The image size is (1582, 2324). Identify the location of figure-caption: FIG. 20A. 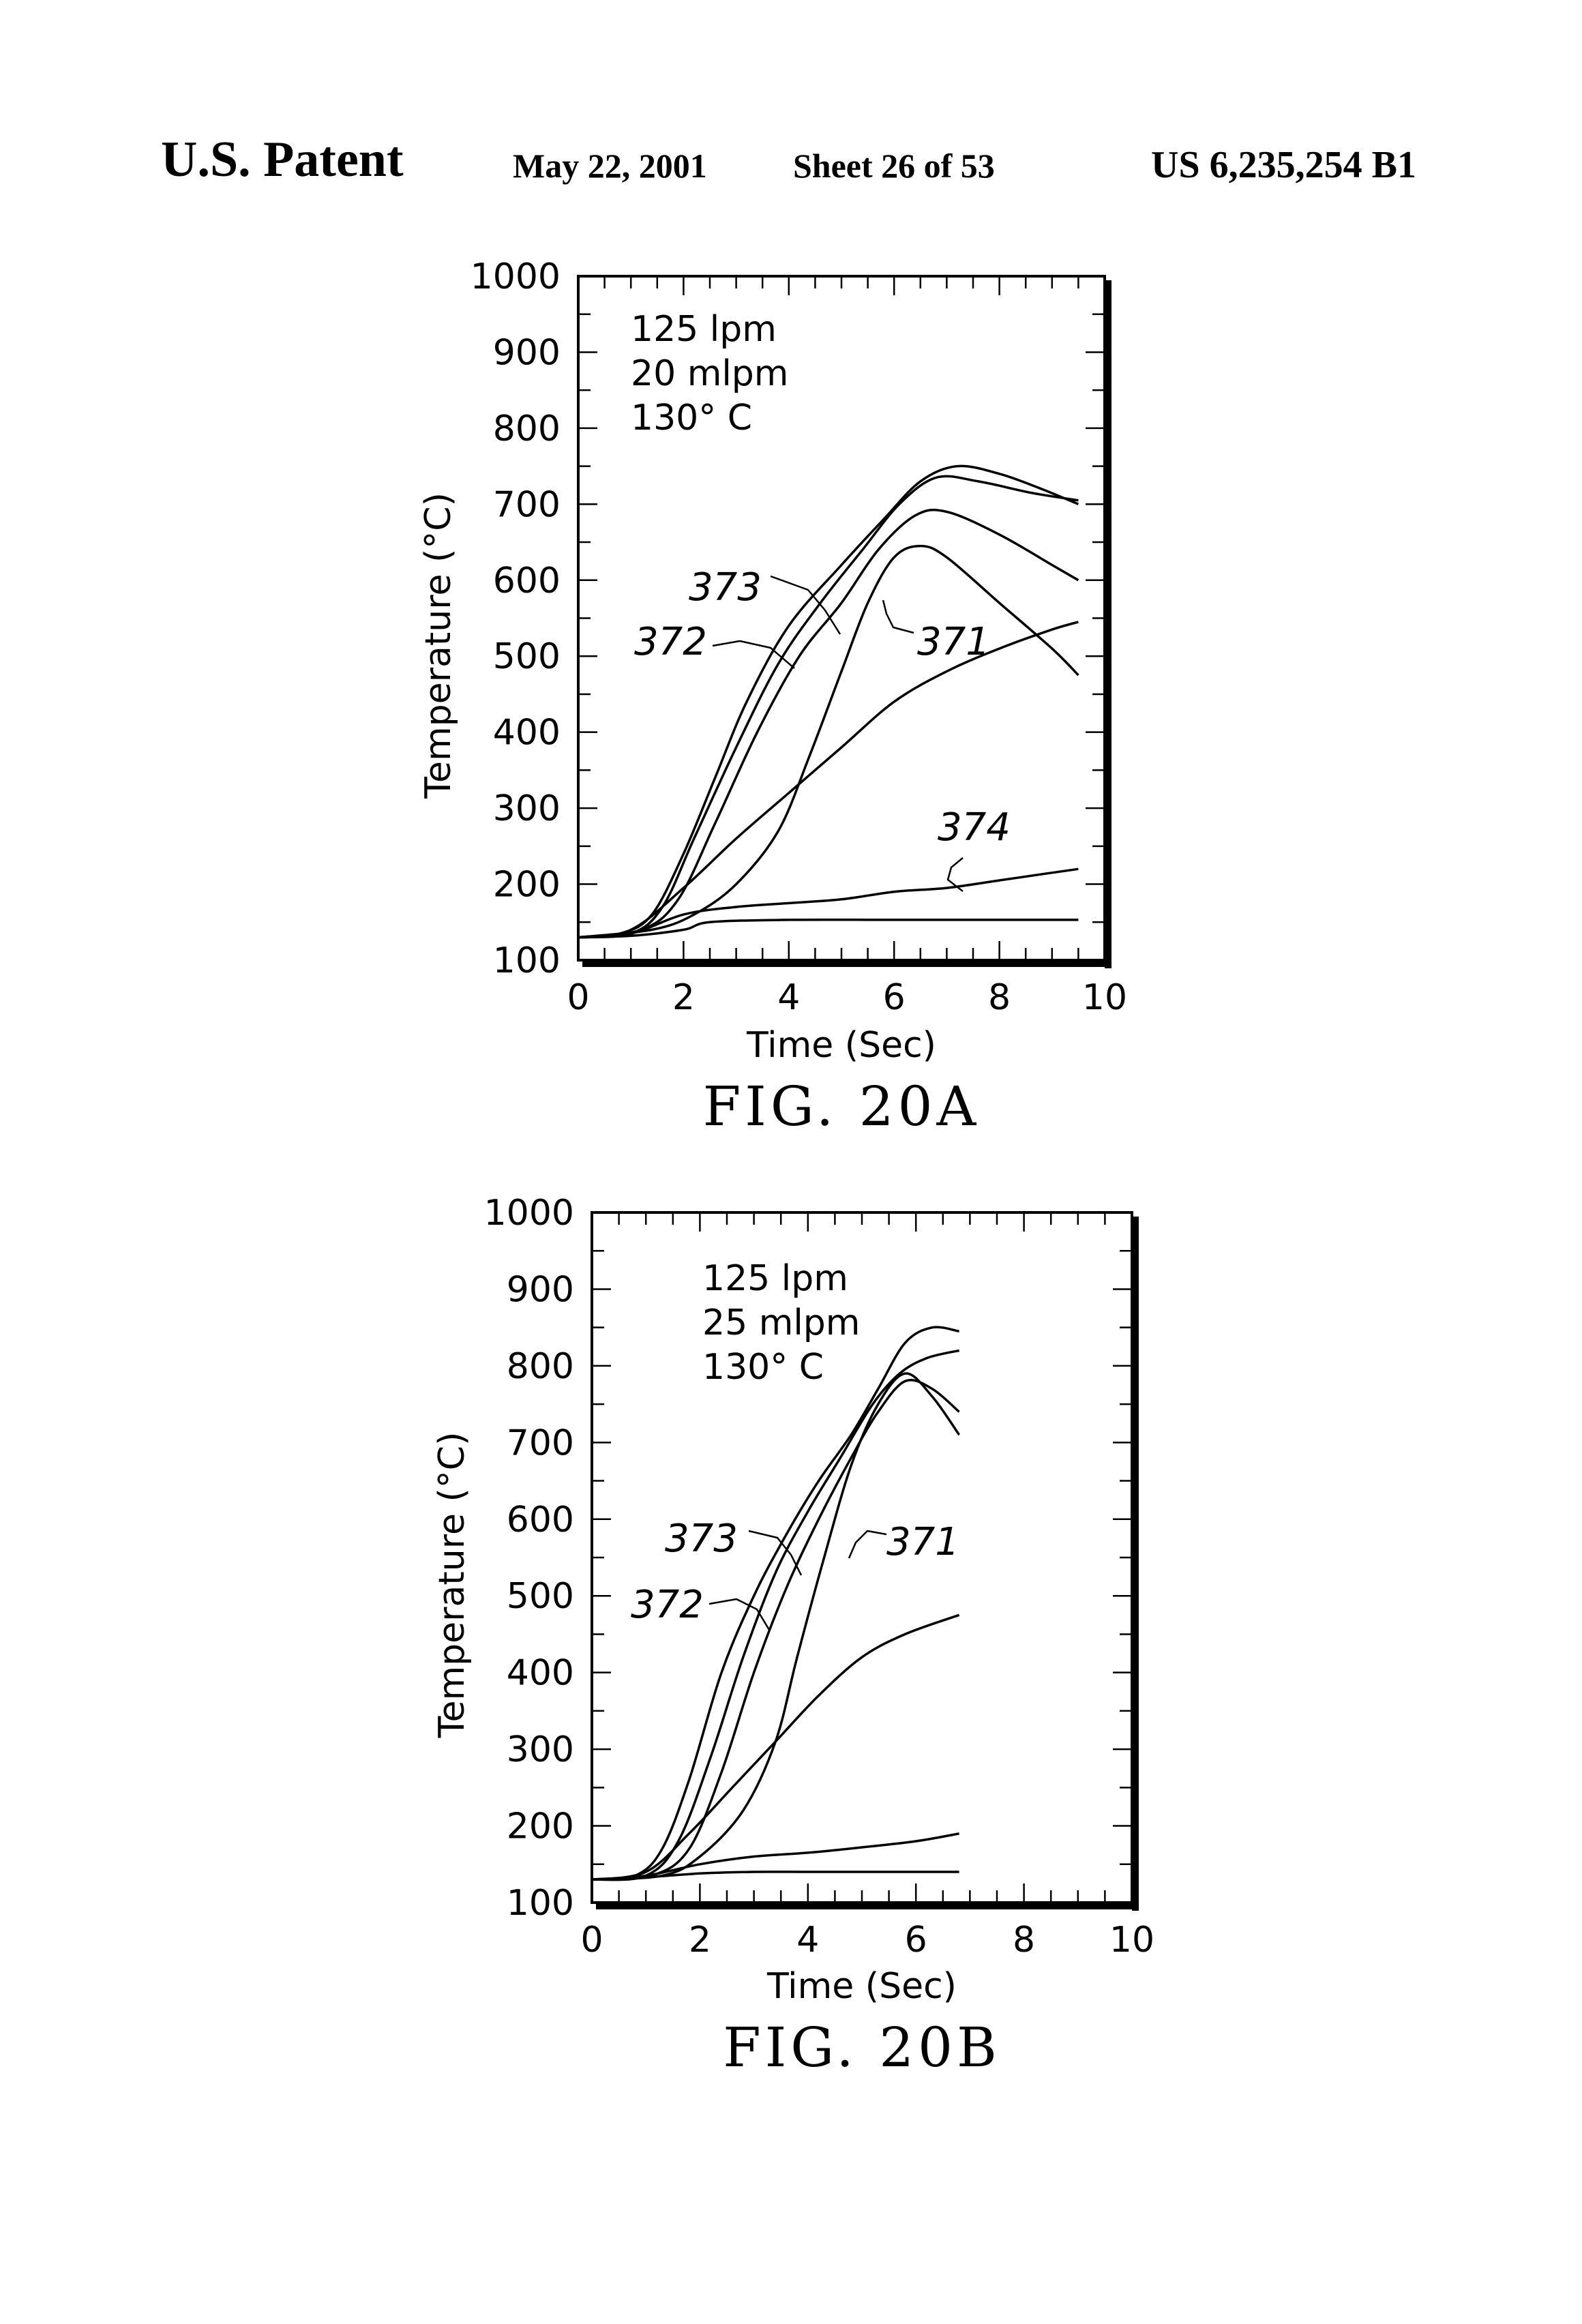
(842, 1106).